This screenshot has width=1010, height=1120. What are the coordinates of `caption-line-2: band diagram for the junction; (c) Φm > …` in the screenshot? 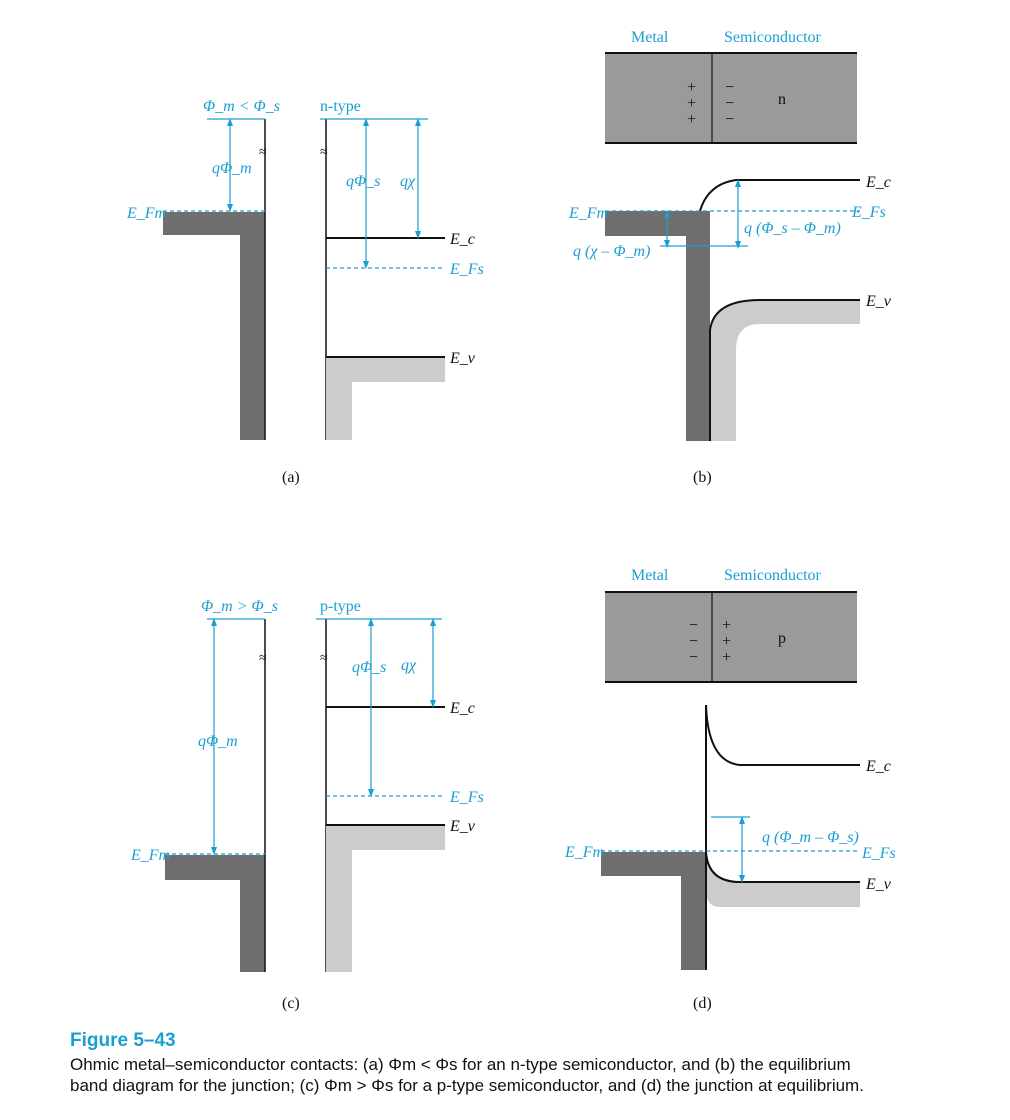 It's located at (467, 1085).